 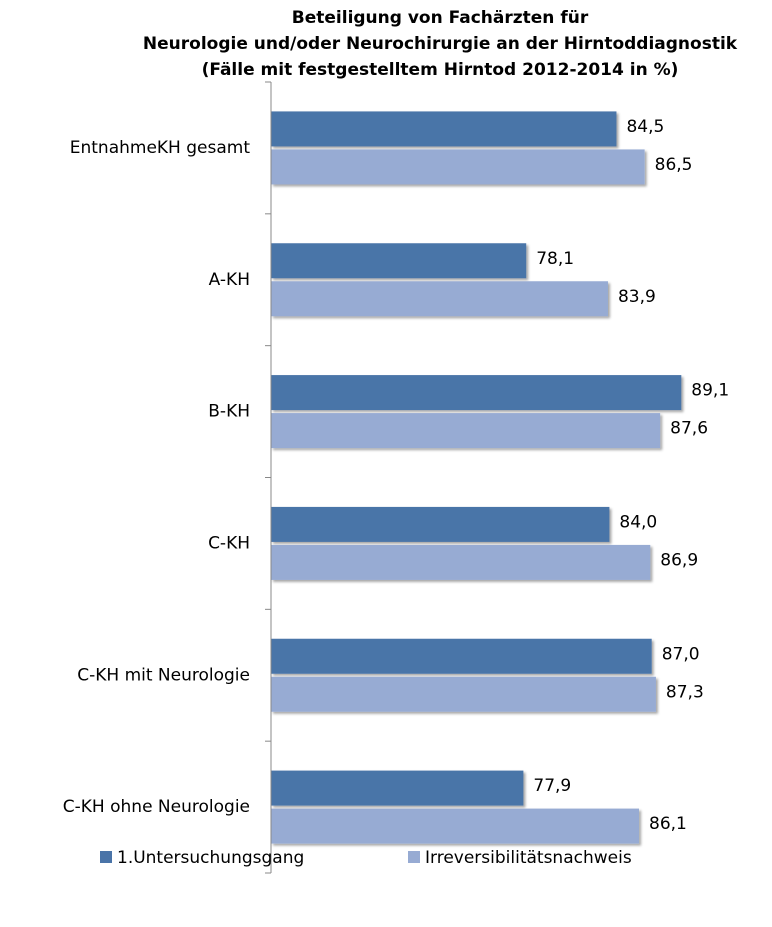 I want to click on data-label: 83,9, so click(x=637, y=297).